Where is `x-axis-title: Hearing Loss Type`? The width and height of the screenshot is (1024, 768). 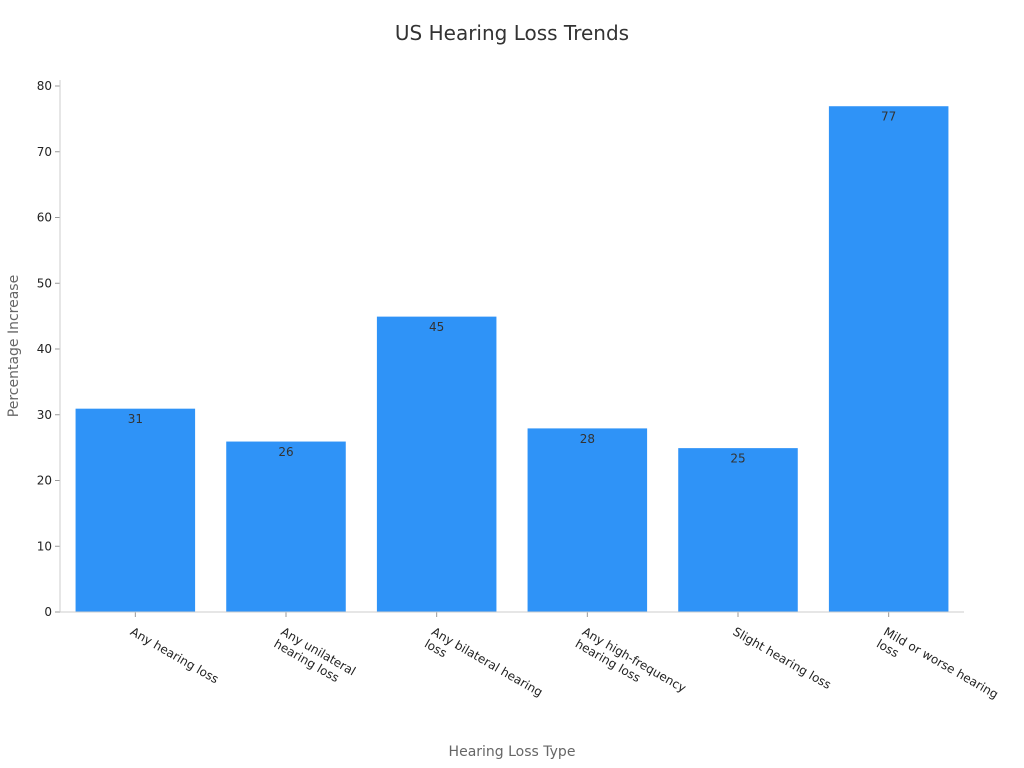
x-axis-title: Hearing Loss Type is located at coordinates (512, 752).